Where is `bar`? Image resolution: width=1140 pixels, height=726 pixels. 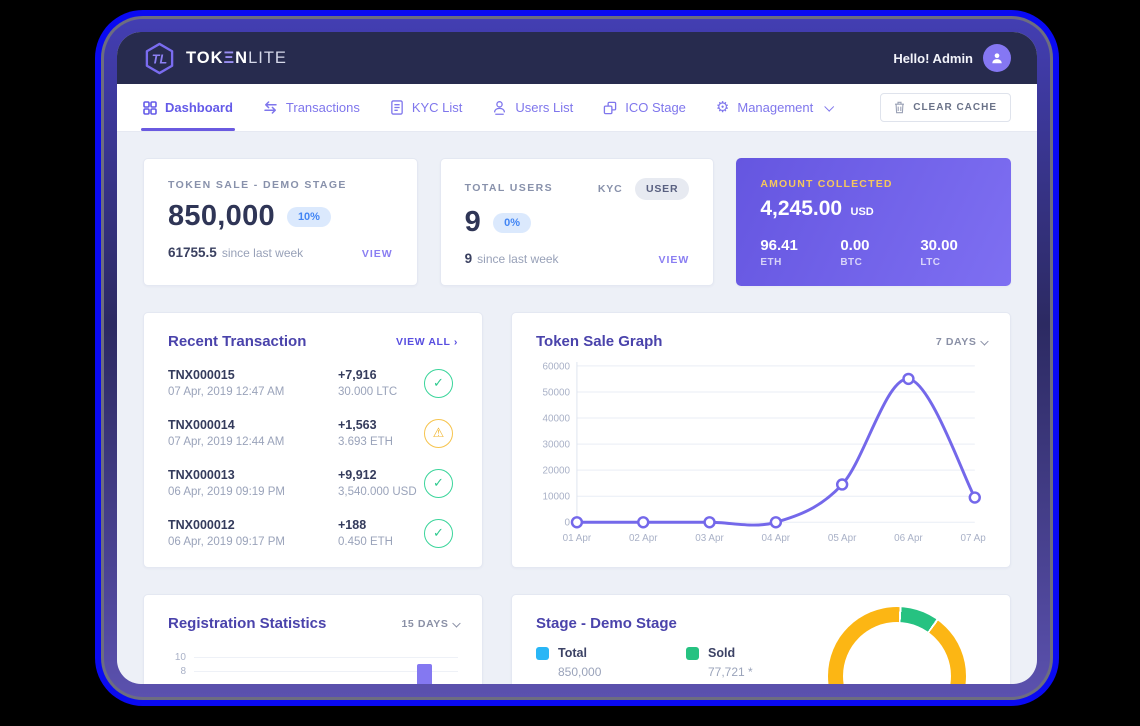
bar is located at coordinates (425, 674).